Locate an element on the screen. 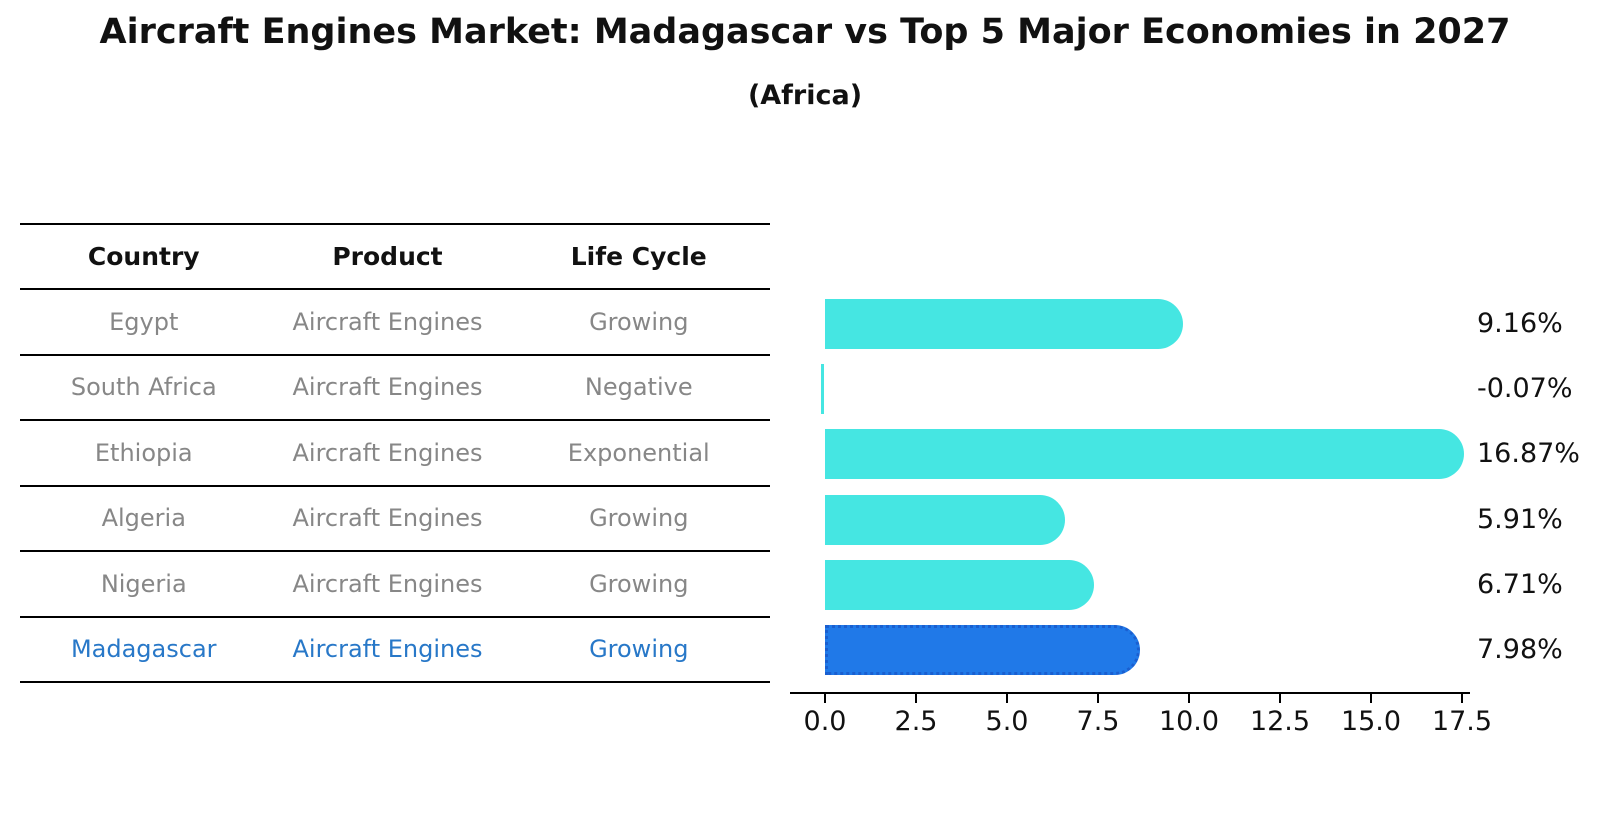 This screenshot has width=1610, height=823. x-axis-line is located at coordinates (1130, 693).